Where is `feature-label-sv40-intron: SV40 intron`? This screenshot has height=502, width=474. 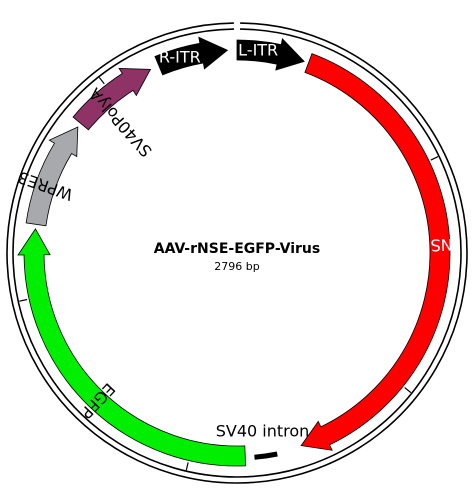 feature-label-sv40-intron: SV40 intron is located at coordinates (263, 431).